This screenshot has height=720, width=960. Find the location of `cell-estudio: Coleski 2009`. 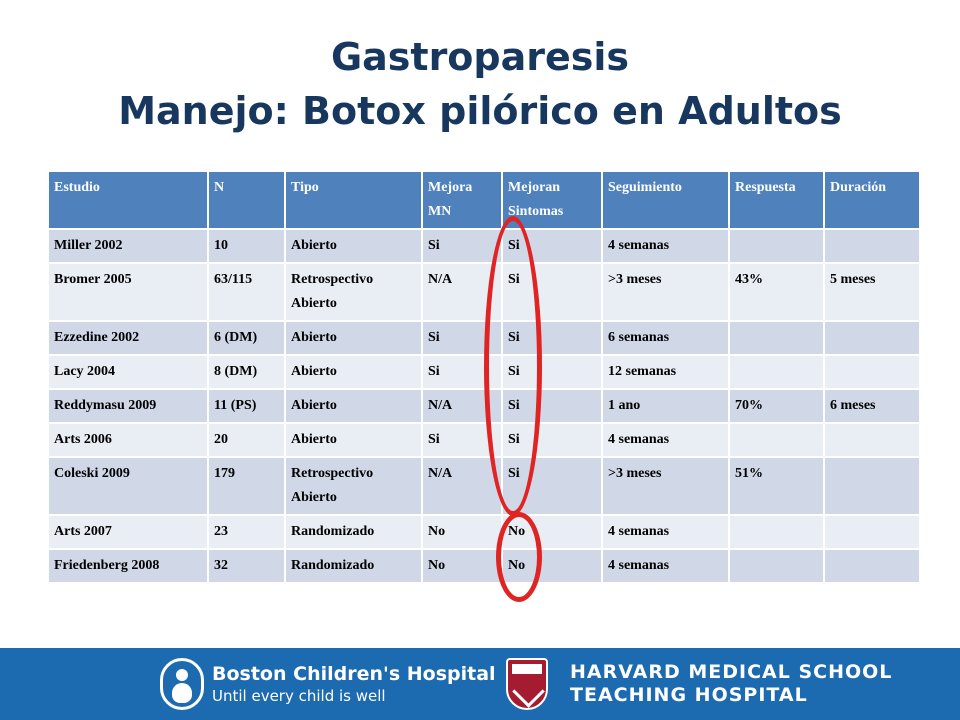

cell-estudio: Coleski 2009 is located at coordinates (128, 486).